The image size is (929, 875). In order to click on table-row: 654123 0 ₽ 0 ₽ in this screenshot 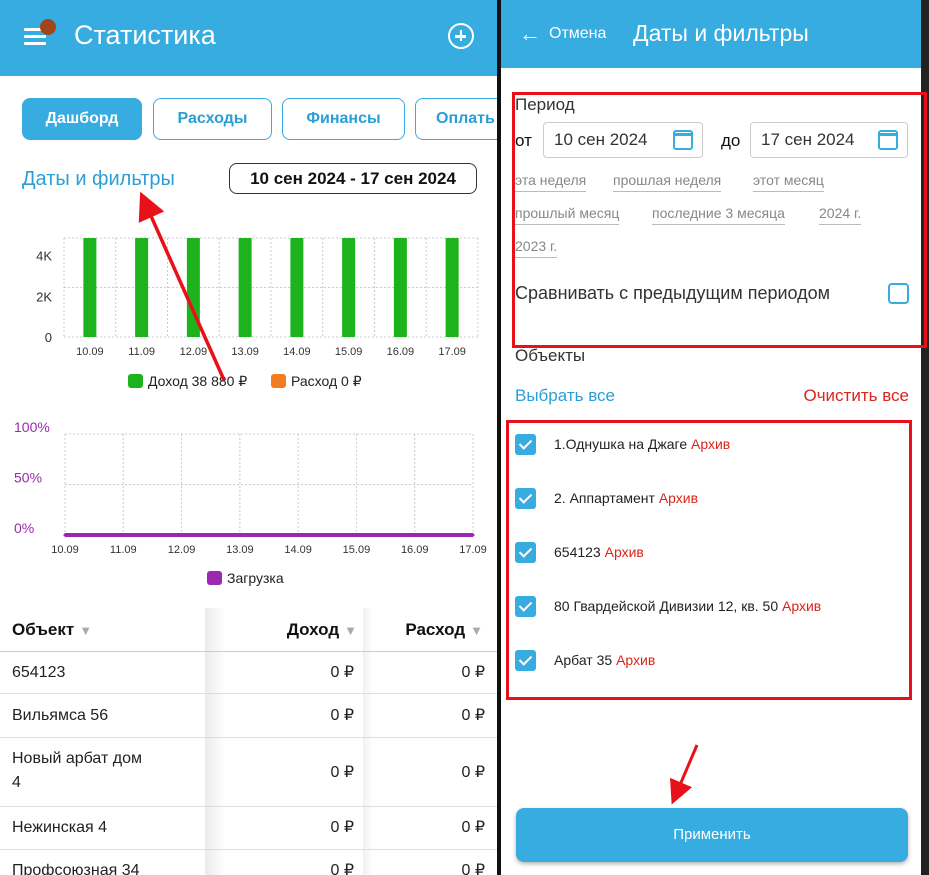, I will do `click(248, 673)`.